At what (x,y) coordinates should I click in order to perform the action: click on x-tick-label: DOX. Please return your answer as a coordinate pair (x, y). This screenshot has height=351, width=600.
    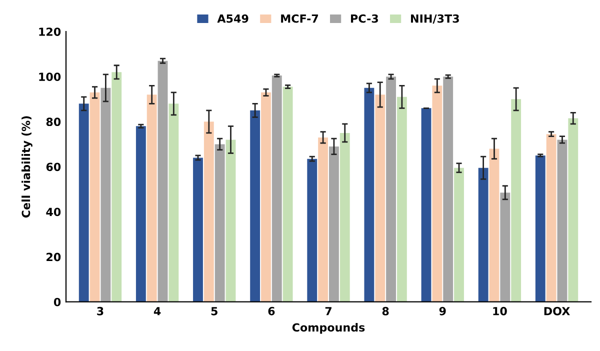
    Looking at the image, I should click on (557, 311).